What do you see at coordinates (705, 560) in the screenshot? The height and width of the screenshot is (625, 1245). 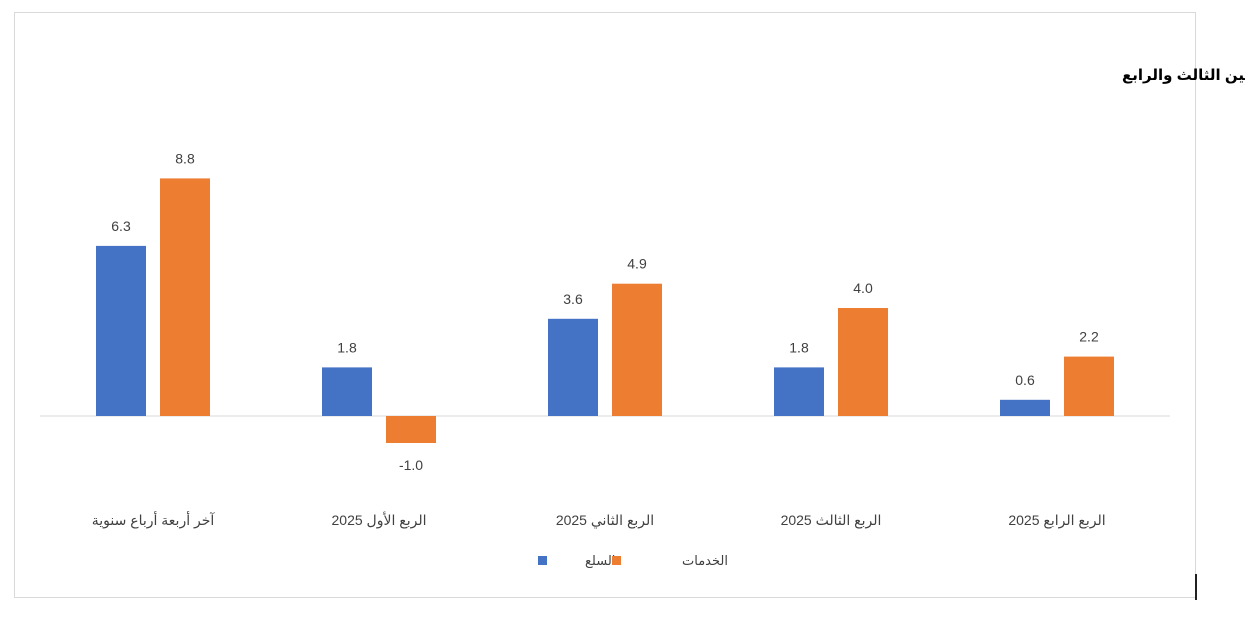 I see `legend-label-services: الخدمات` at bounding box center [705, 560].